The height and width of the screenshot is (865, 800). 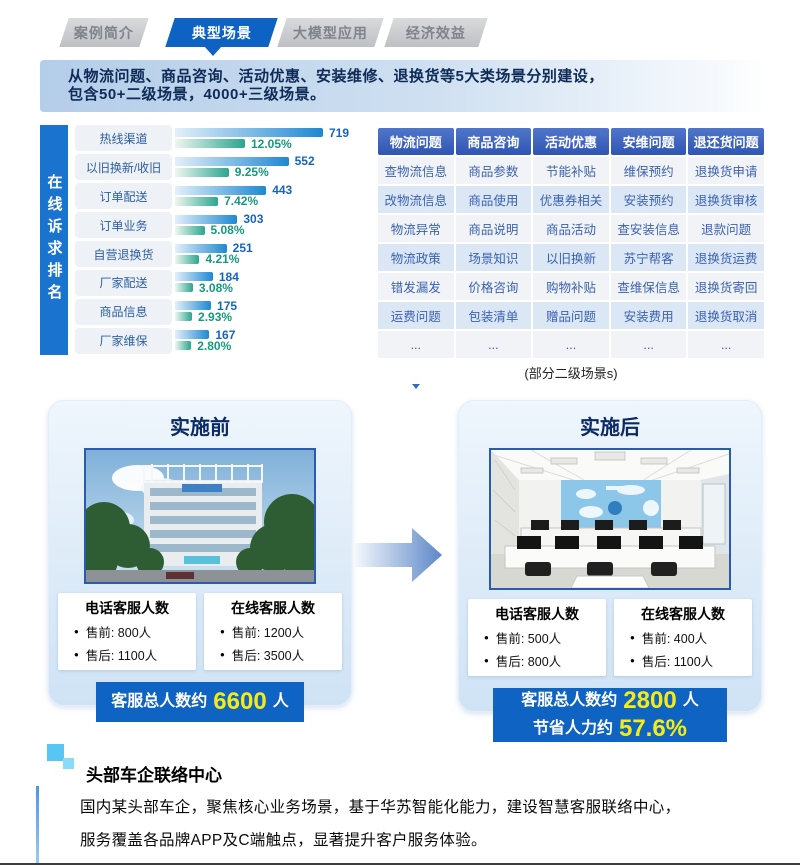 What do you see at coordinates (200, 702) in the screenshot?
I see `before-total-bar: 客服总人数约 6600 人` at bounding box center [200, 702].